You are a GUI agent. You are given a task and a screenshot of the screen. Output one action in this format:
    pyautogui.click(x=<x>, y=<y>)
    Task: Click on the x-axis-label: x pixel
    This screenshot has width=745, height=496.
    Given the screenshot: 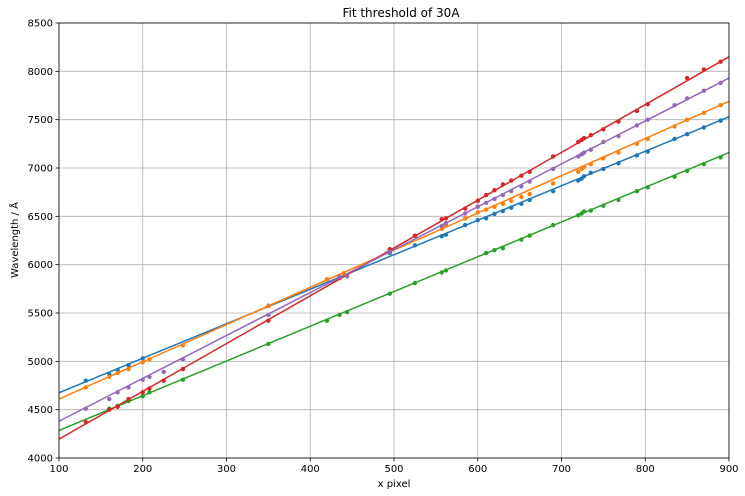 What is the action you would take?
    pyautogui.click(x=394, y=484)
    